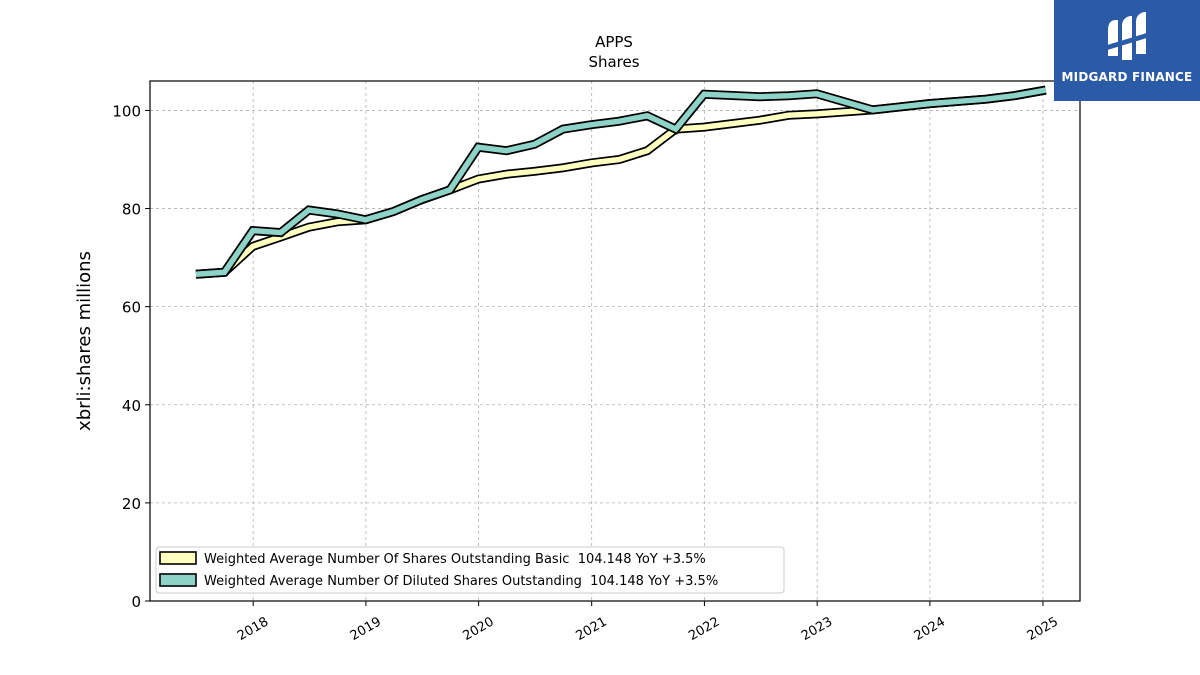 Image resolution: width=1200 pixels, height=675 pixels. I want to click on x-tick-label: 2019, so click(366, 629).